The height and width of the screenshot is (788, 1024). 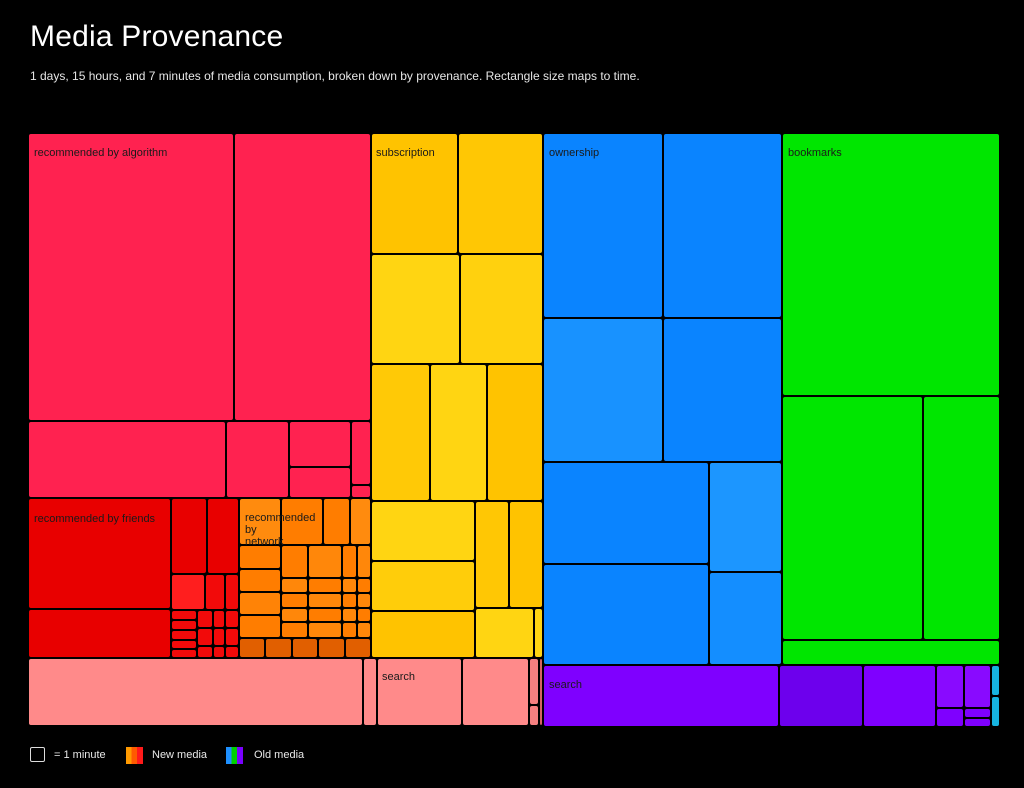 What do you see at coordinates (157, 36) in the screenshot?
I see `page-title: Media Provenance` at bounding box center [157, 36].